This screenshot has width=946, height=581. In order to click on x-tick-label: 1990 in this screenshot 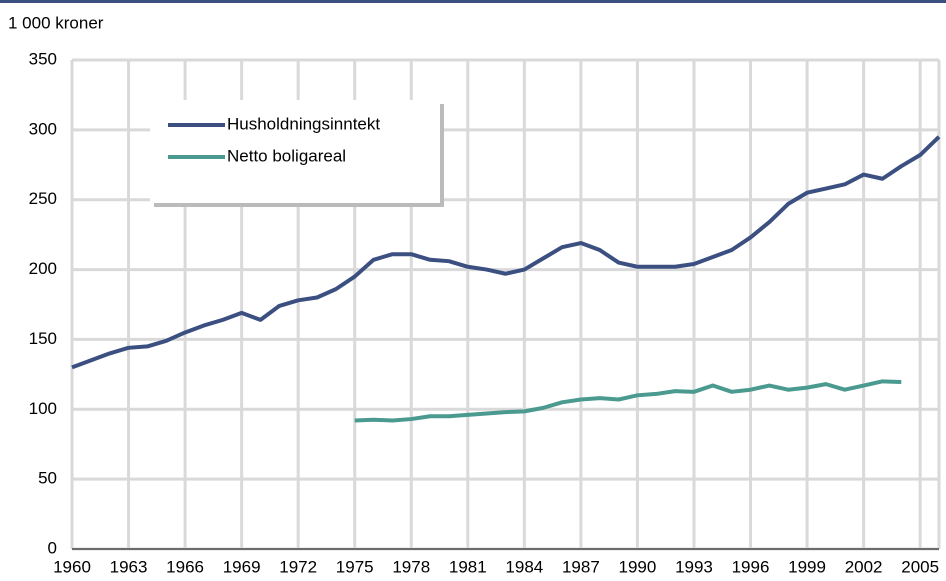, I will do `click(638, 566)`.